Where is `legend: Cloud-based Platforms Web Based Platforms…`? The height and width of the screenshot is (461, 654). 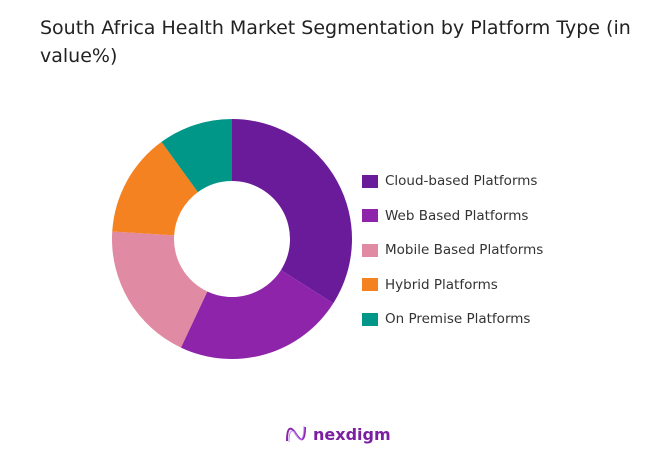 legend: Cloud-based Platforms Web Based Platforms… is located at coordinates (452, 250).